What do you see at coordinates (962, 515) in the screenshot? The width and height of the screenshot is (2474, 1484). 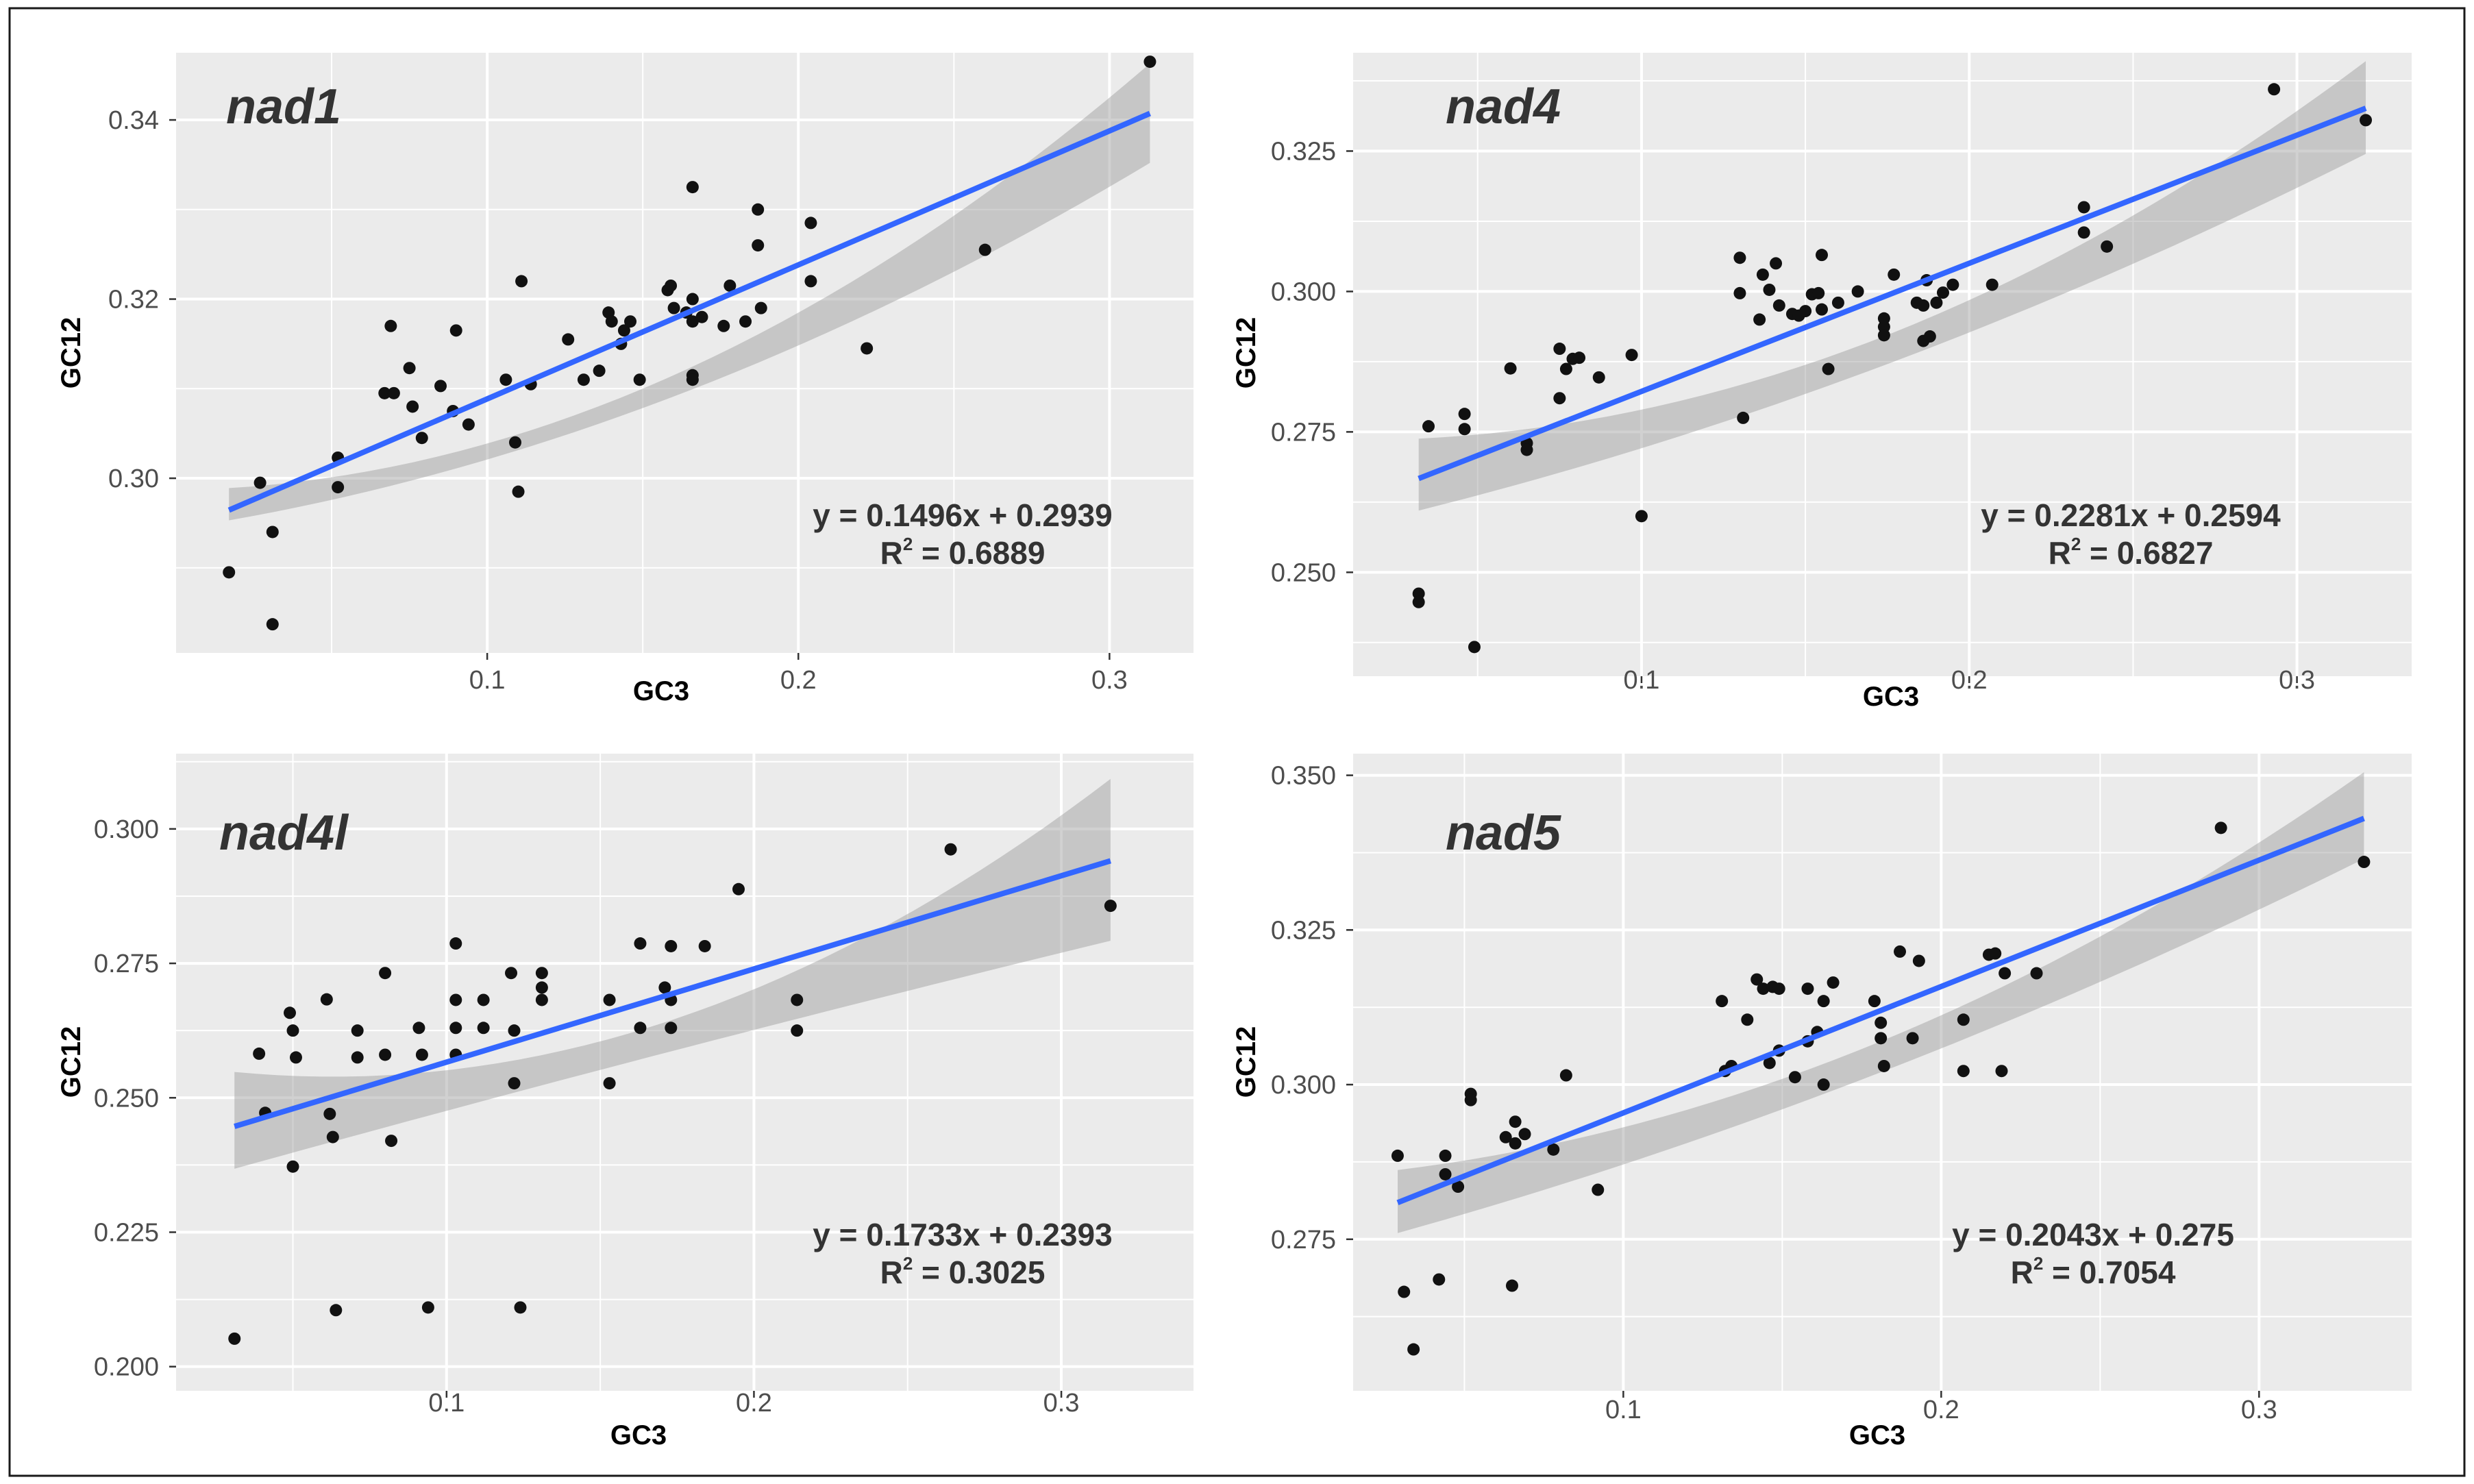 I see `regression-equation: y = 0.1496x + 0.2939` at bounding box center [962, 515].